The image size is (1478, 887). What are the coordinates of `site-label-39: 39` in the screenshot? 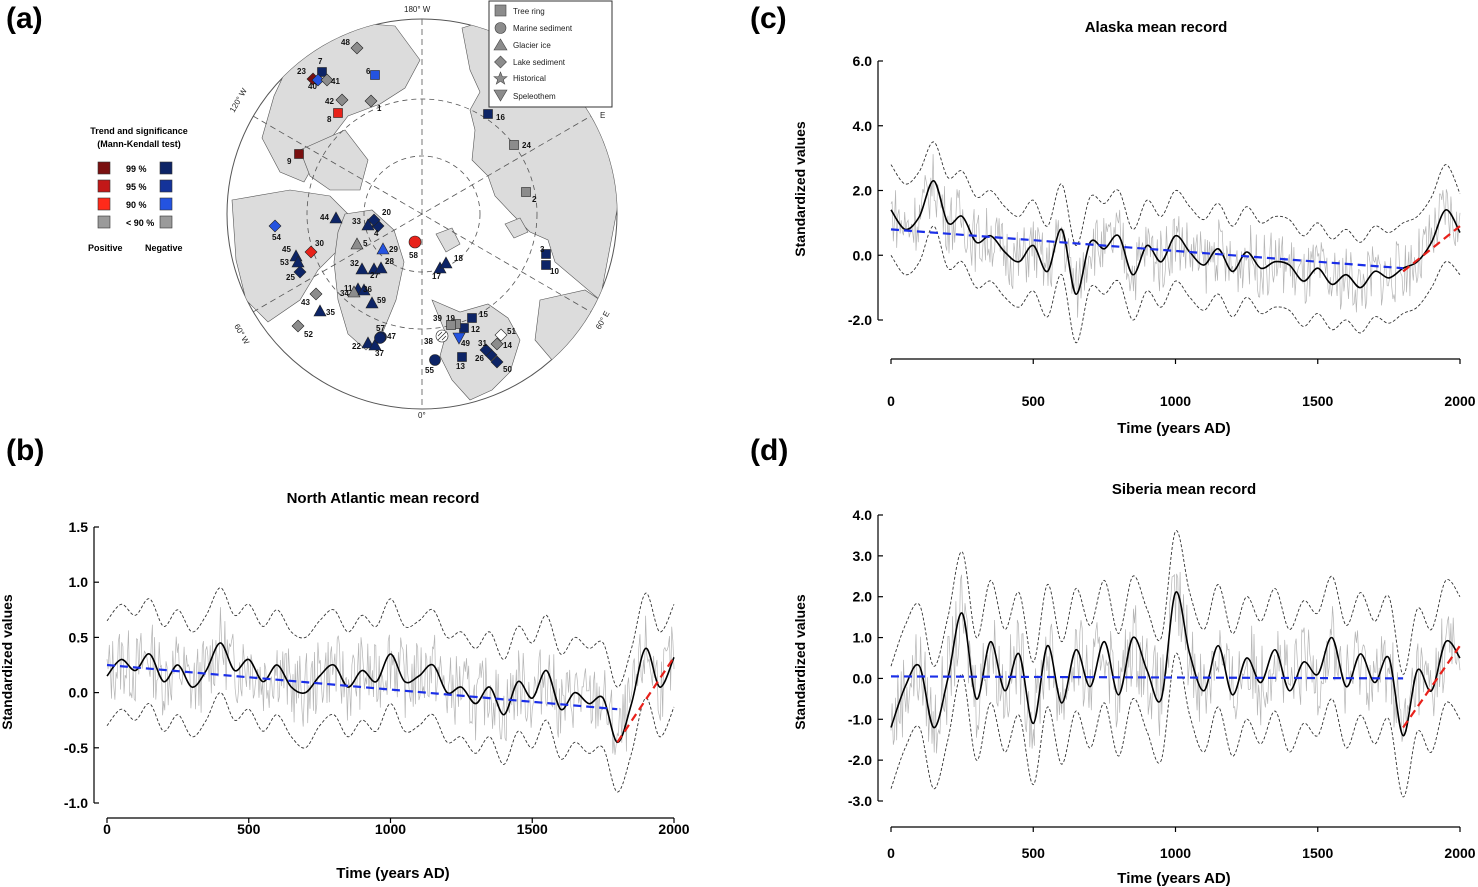 It's located at (437, 318).